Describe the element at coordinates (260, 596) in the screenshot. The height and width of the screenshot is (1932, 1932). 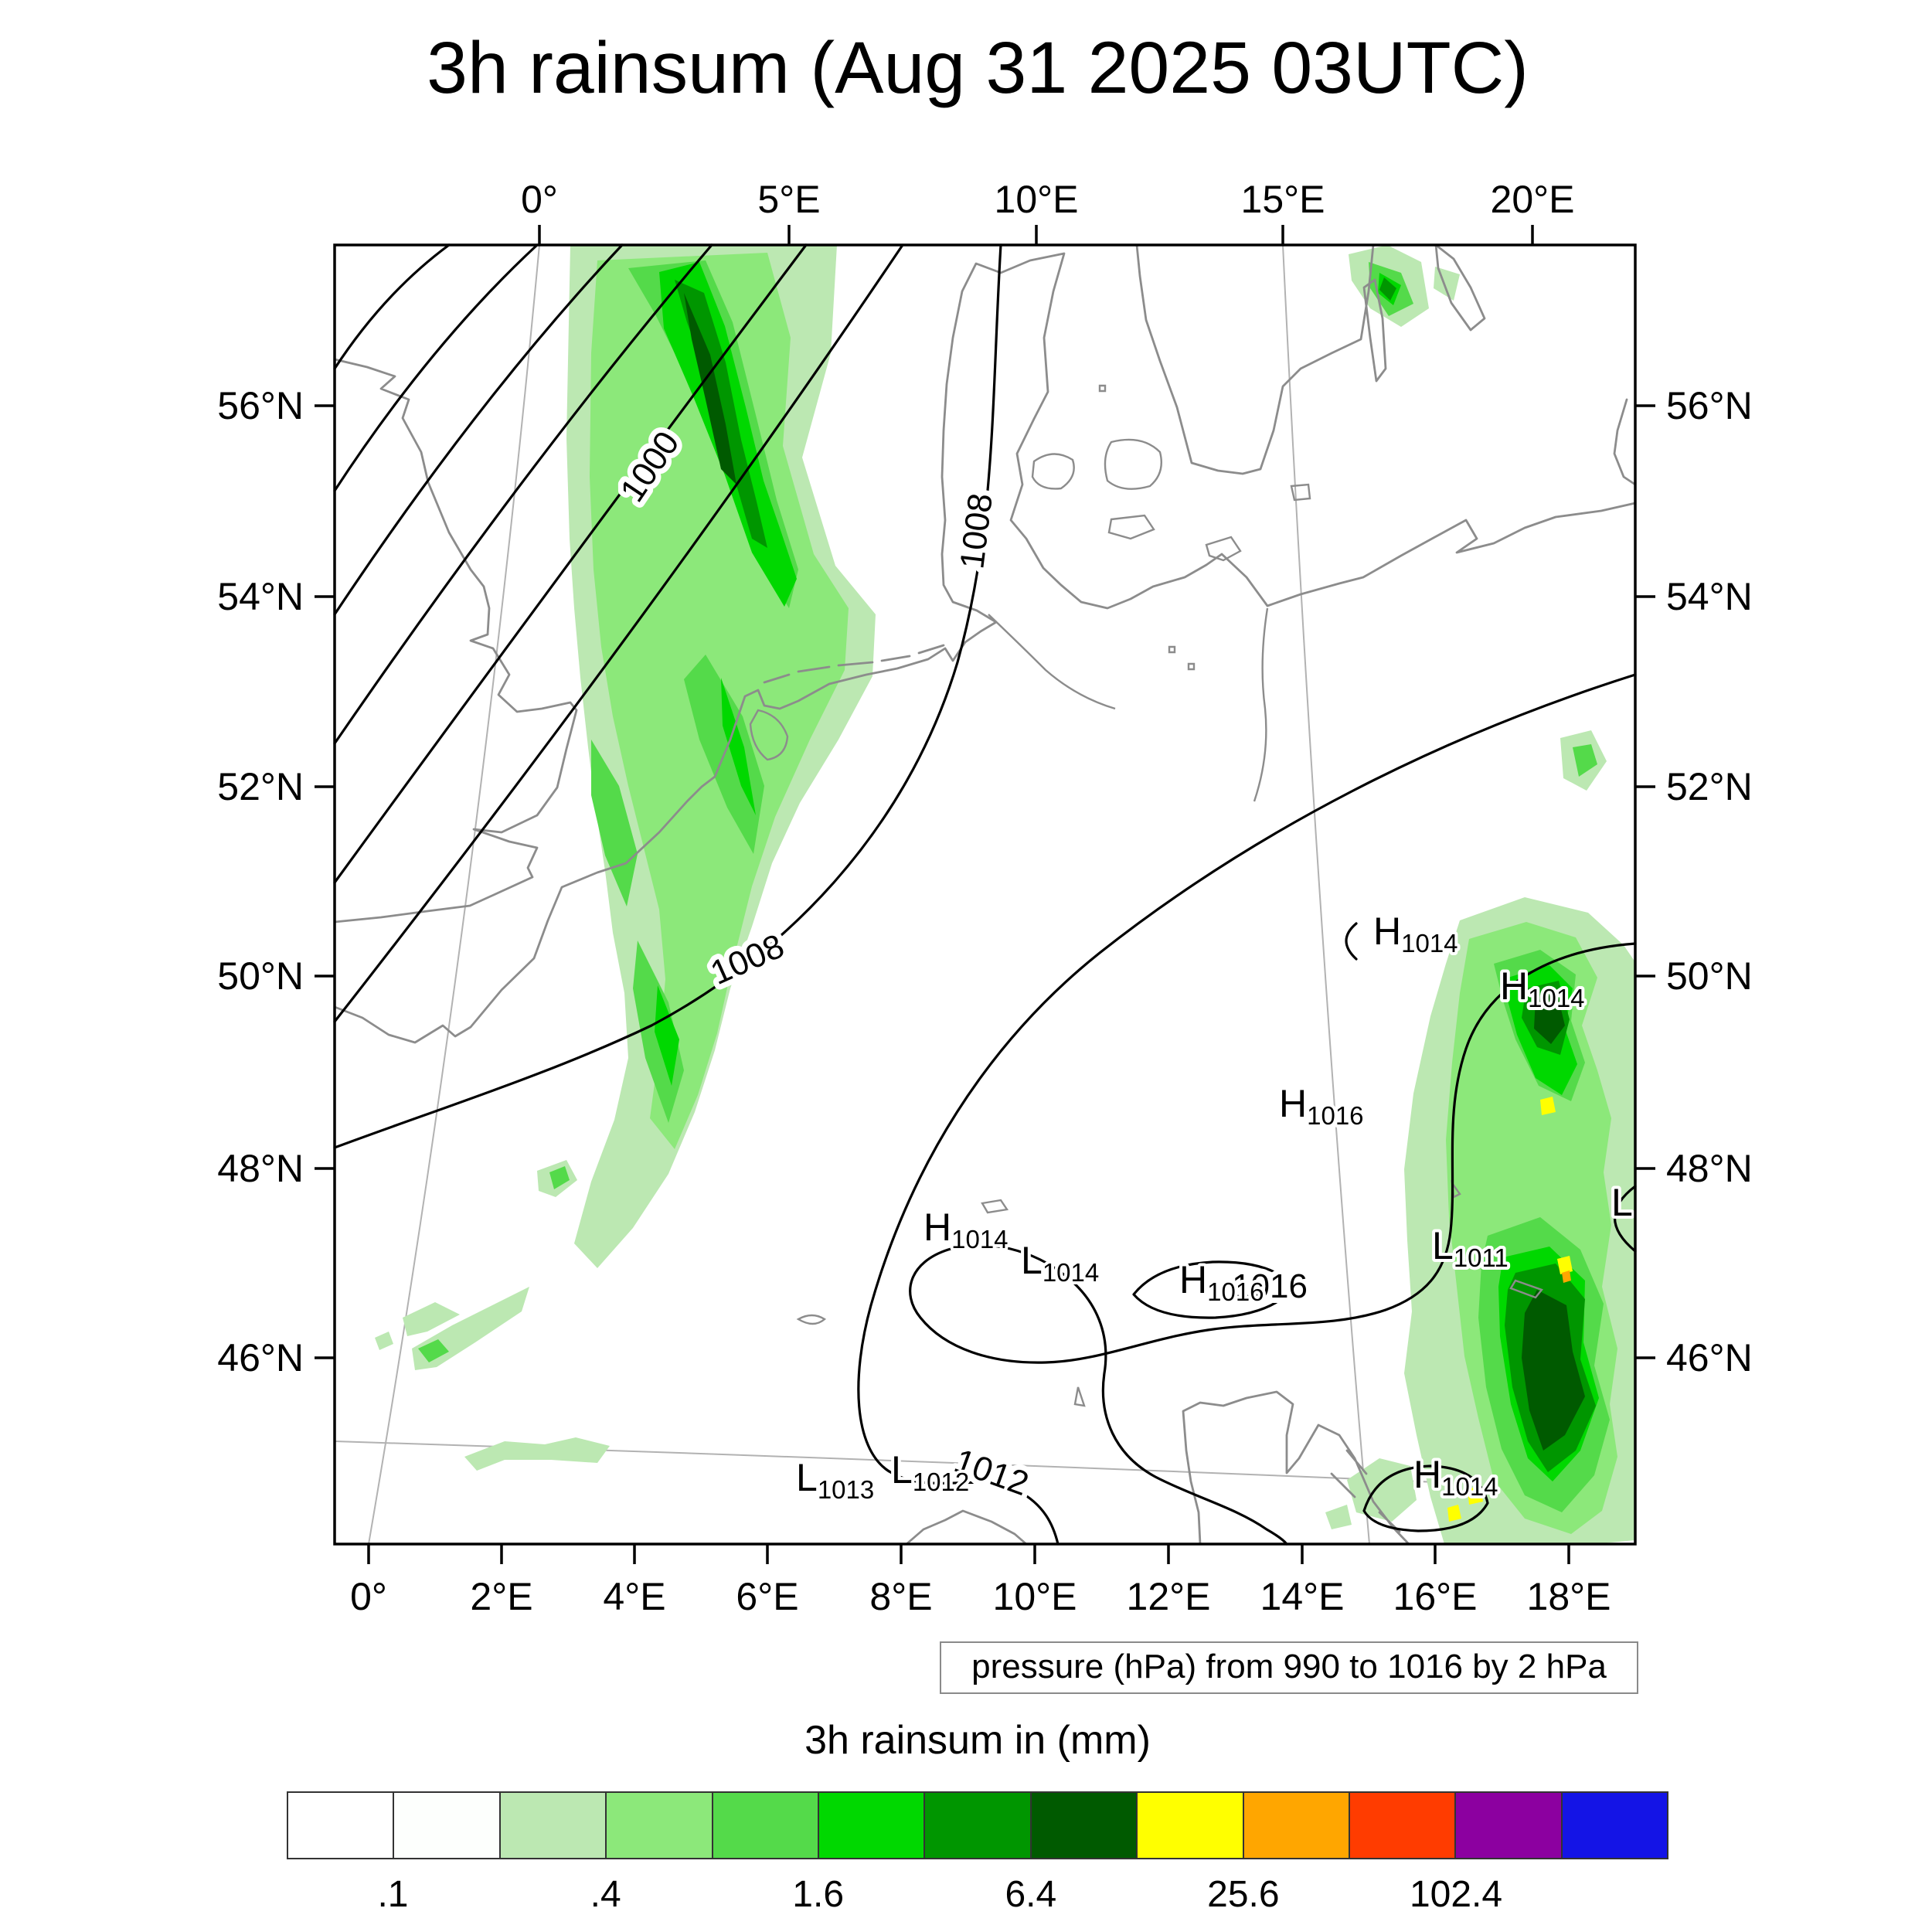
I see `axis-label-left: 54°N` at that location.